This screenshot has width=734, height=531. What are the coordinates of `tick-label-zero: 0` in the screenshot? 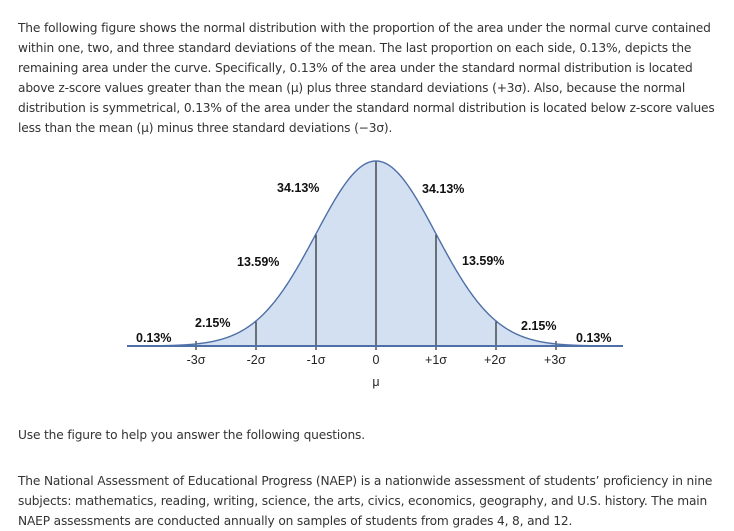 It's located at (376, 360).